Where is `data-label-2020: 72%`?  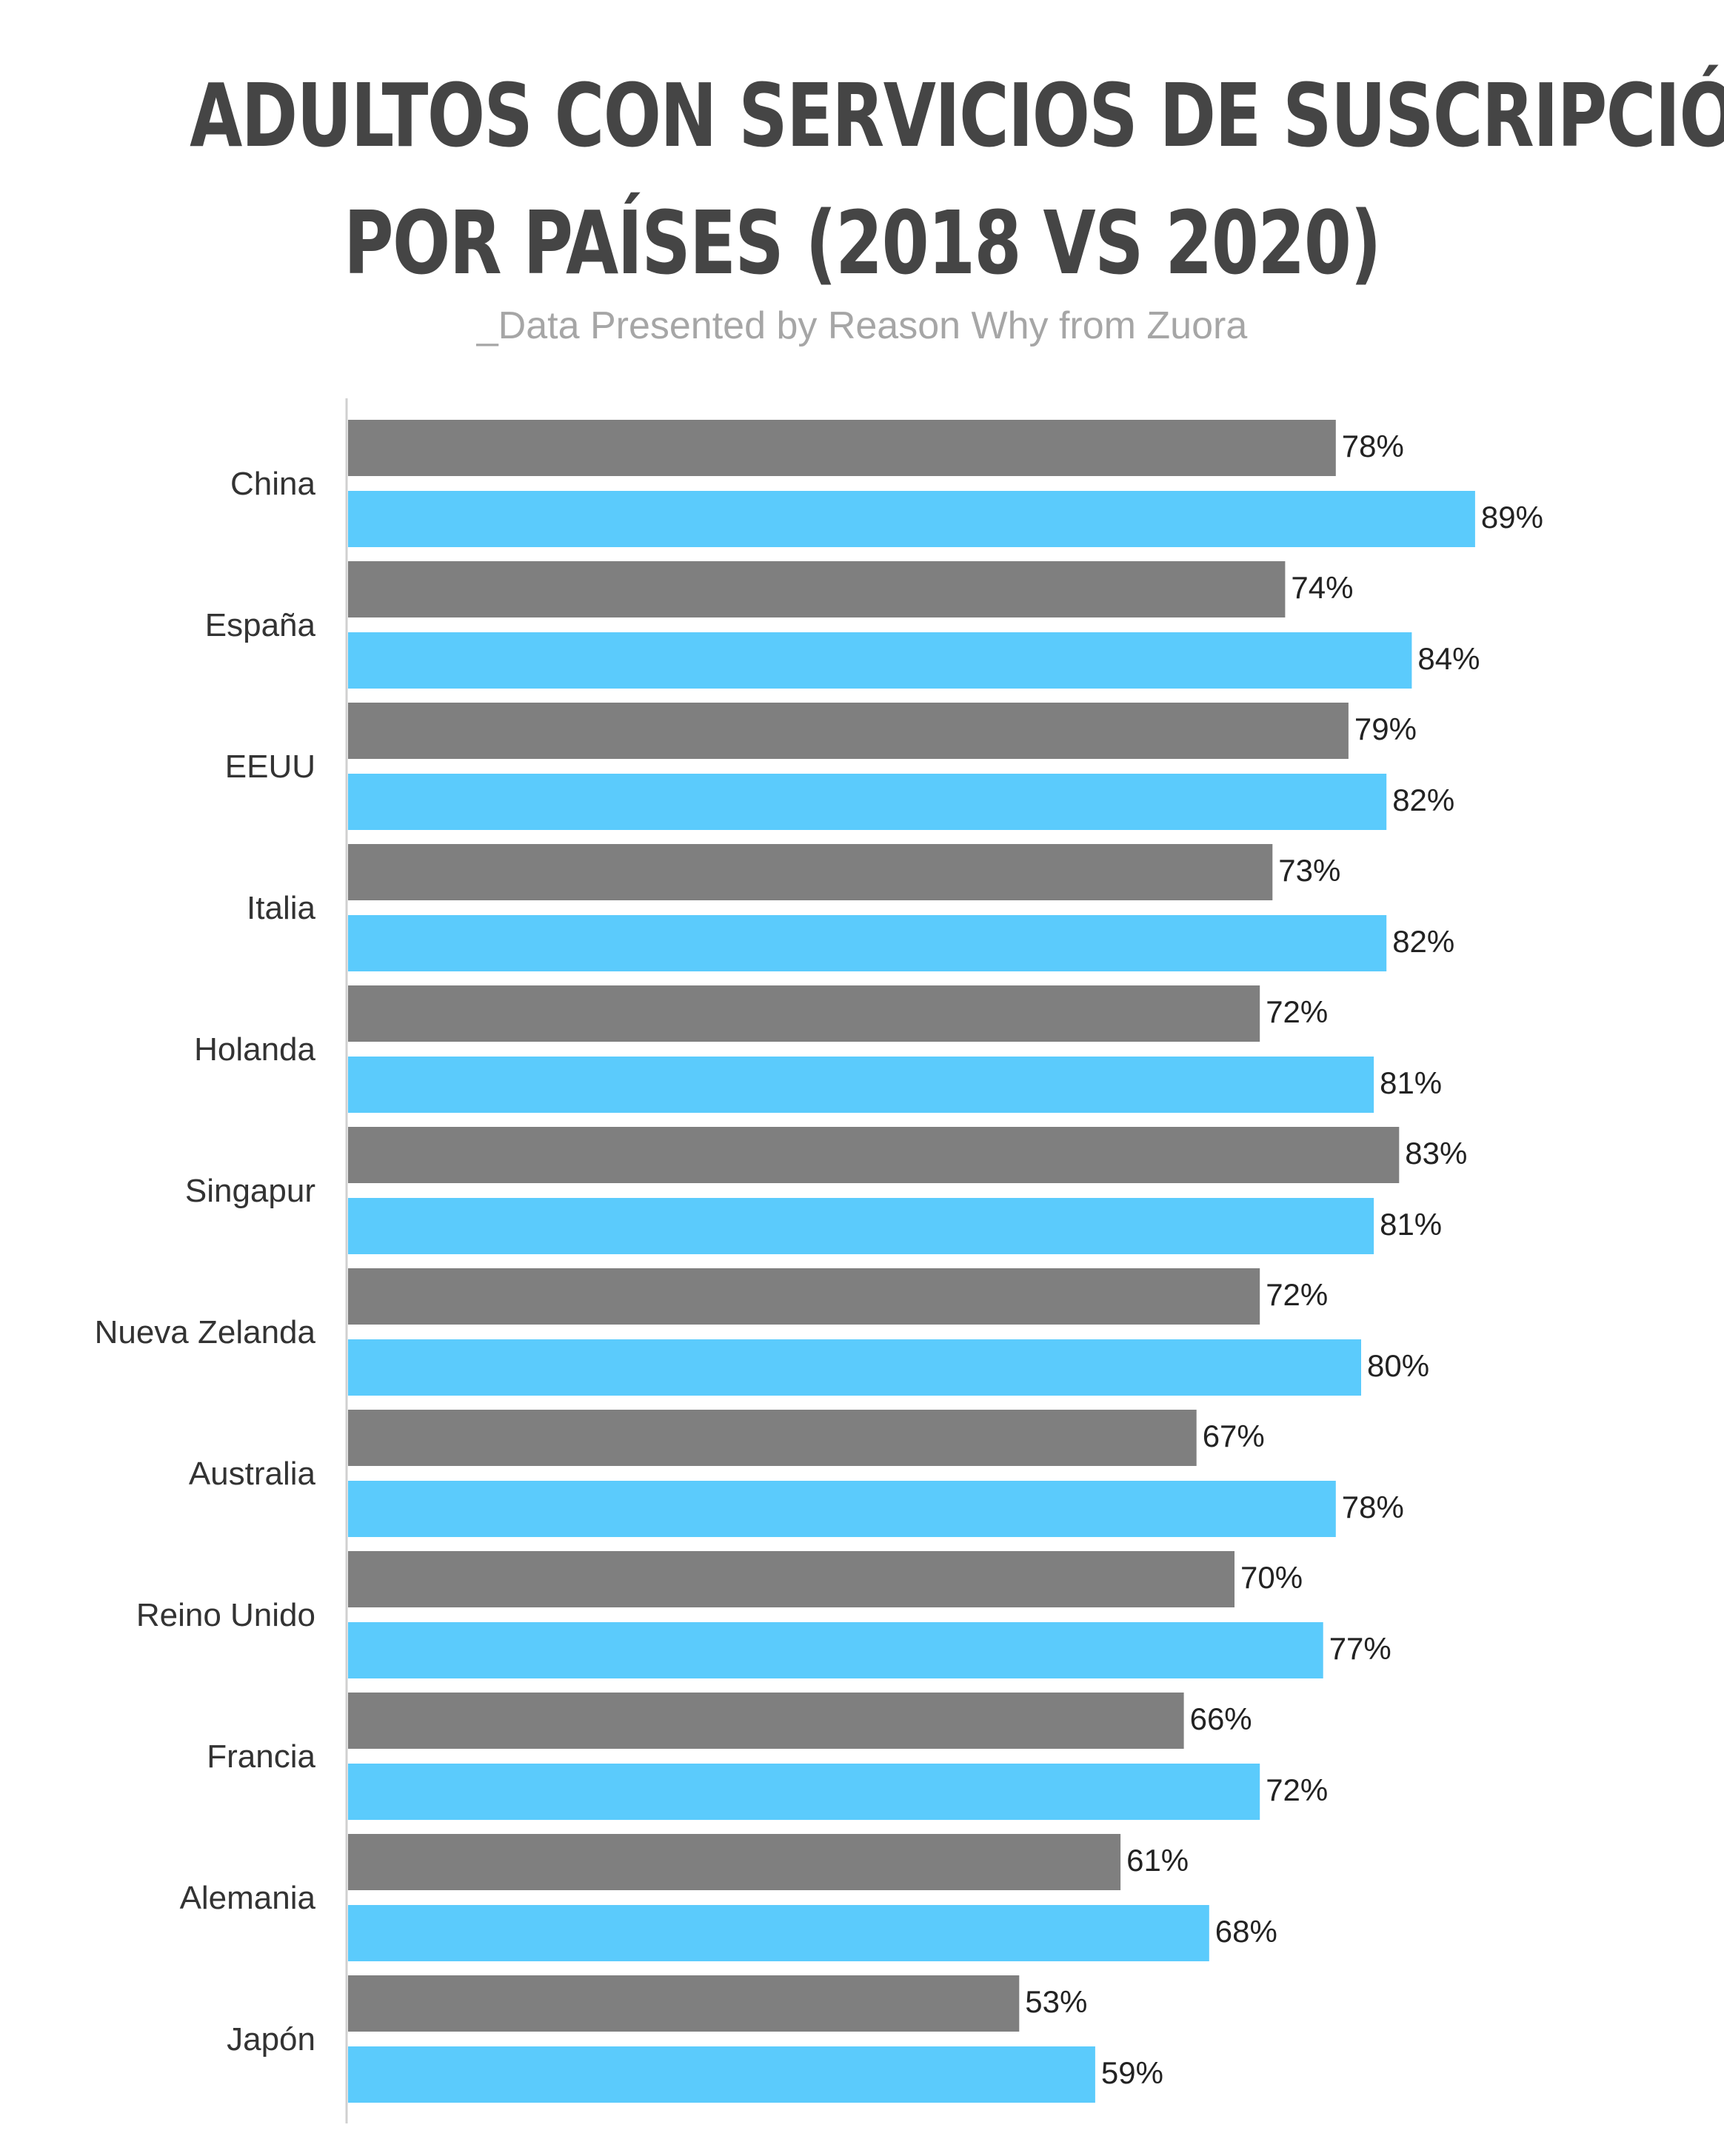
data-label-2020: 72% is located at coordinates (1297, 1789).